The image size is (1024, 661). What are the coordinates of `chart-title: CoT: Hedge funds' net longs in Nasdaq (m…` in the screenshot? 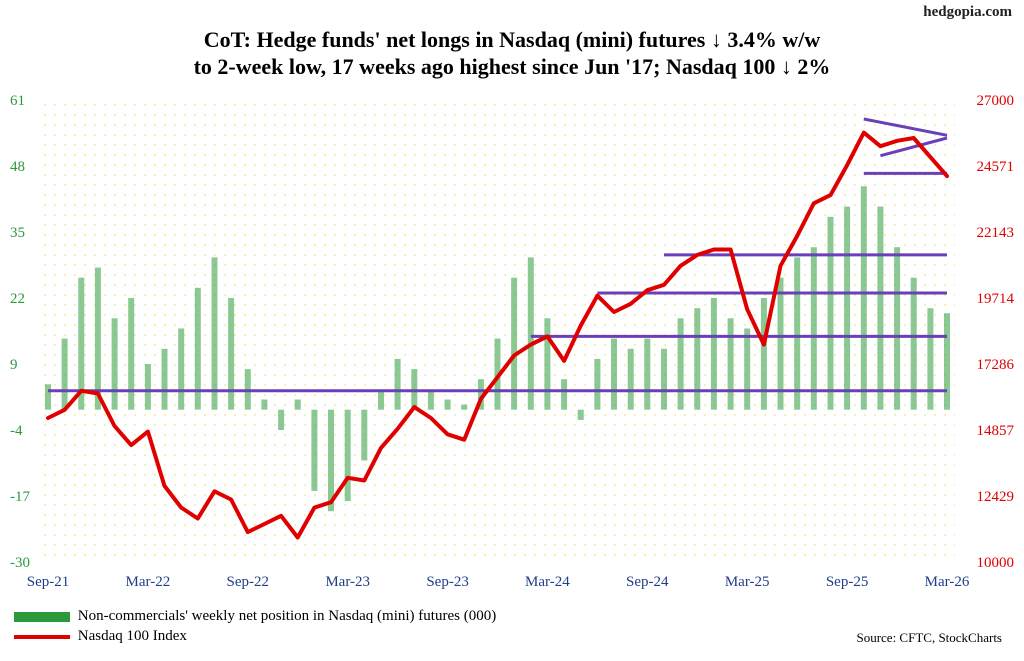 It's located at (512, 53).